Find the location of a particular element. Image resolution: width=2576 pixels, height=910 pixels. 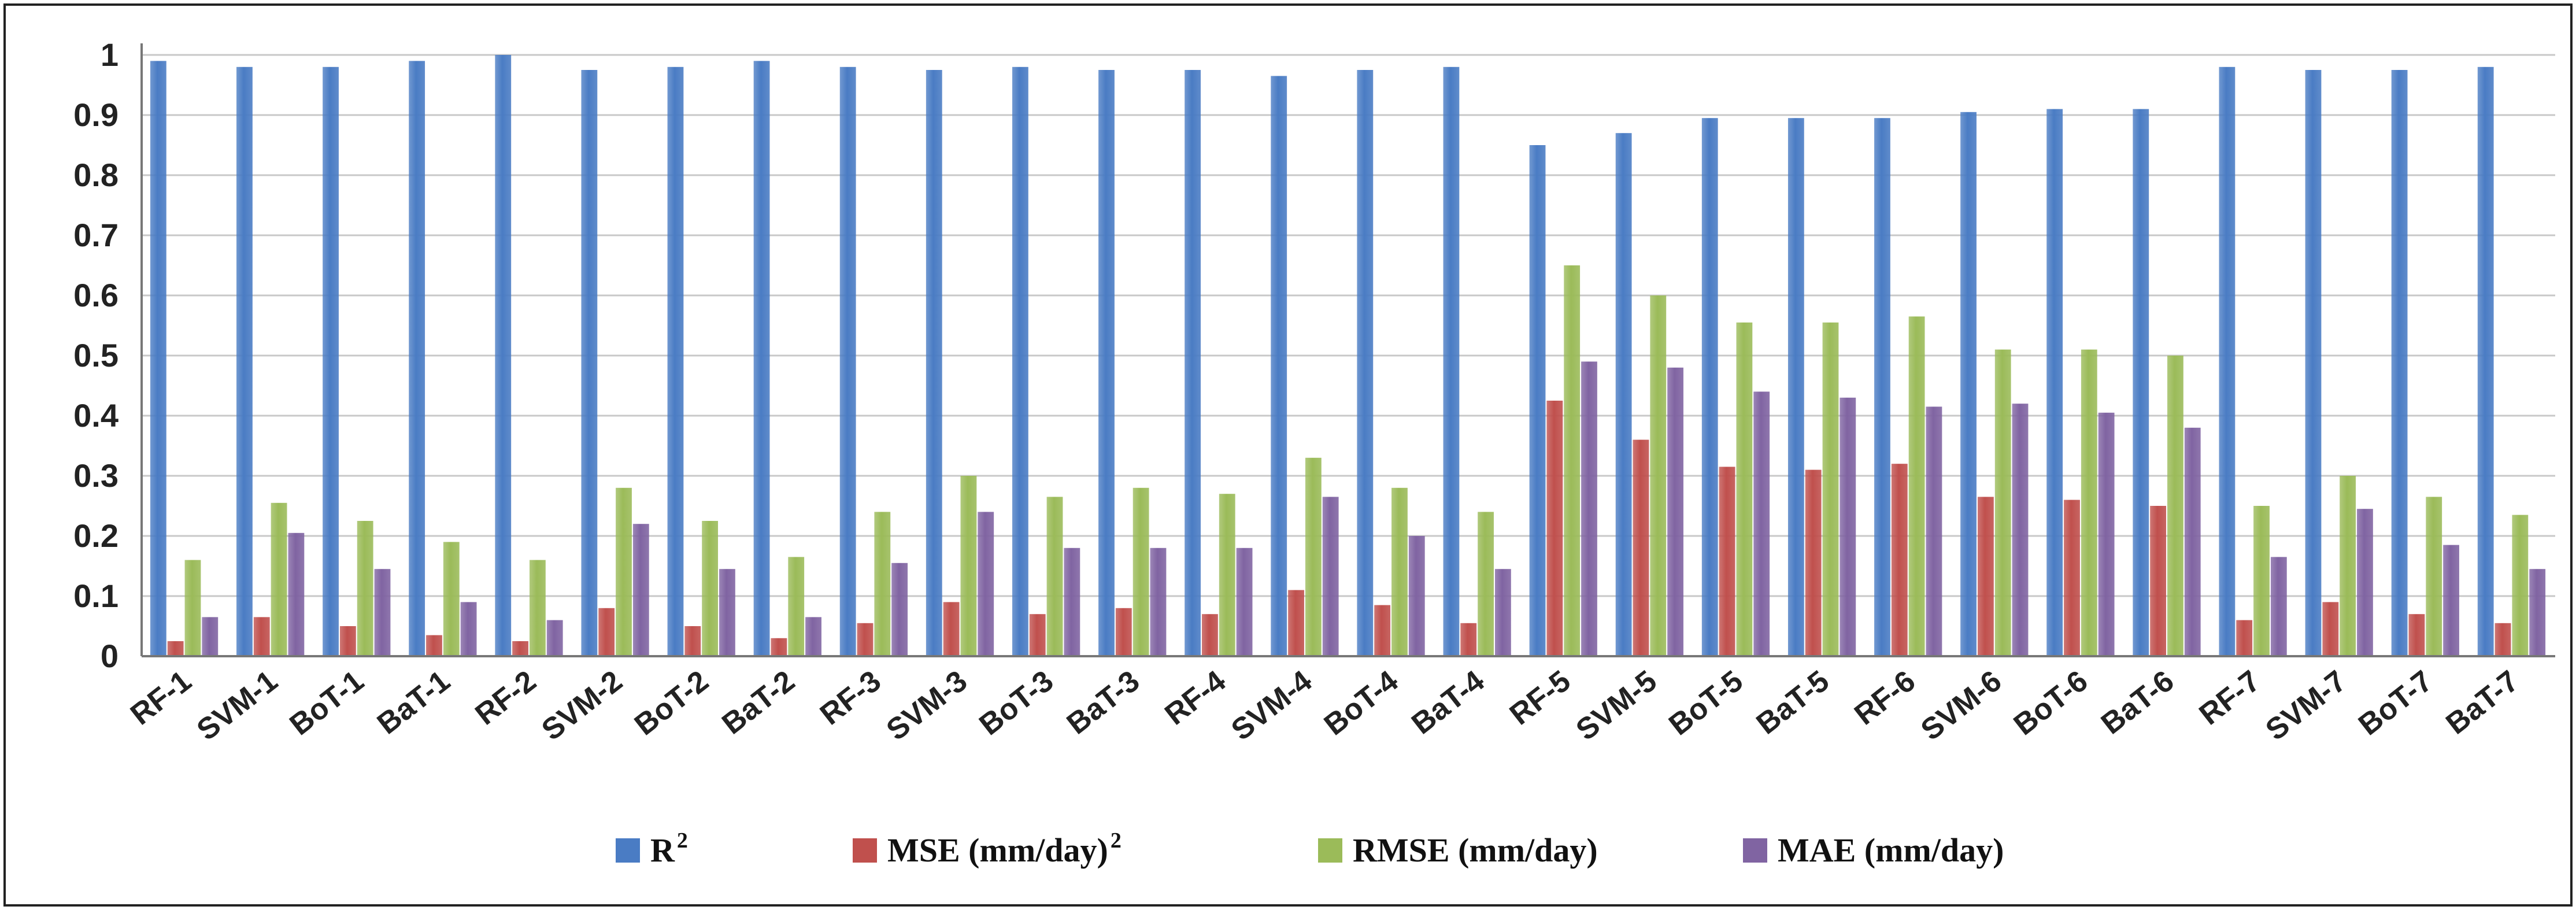

legend-superscript: 2 is located at coordinates (682, 841).